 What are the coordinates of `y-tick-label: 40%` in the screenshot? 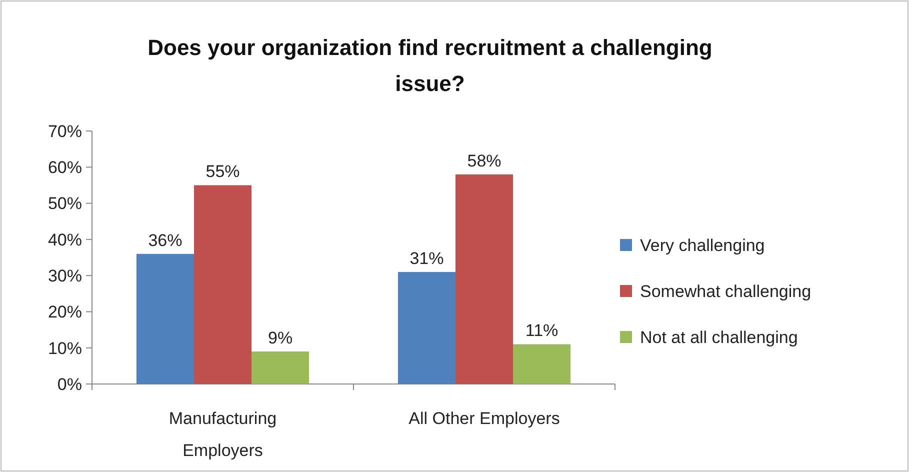 It's located at (65, 240).